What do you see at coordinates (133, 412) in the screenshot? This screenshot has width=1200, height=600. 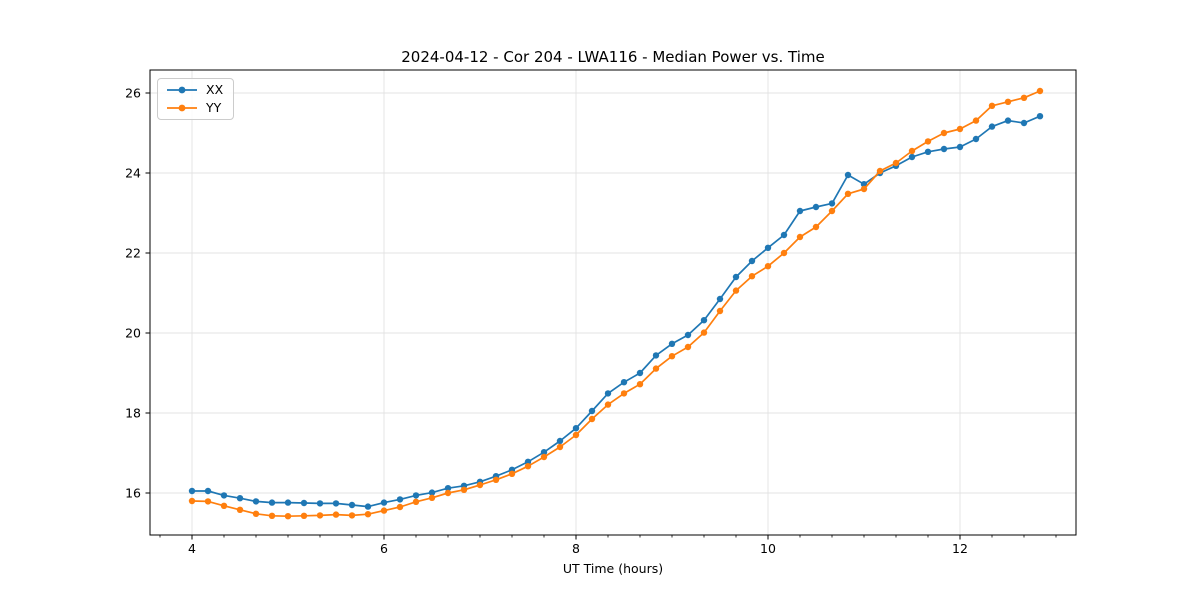 I see `y-tick-label: 18` at bounding box center [133, 412].